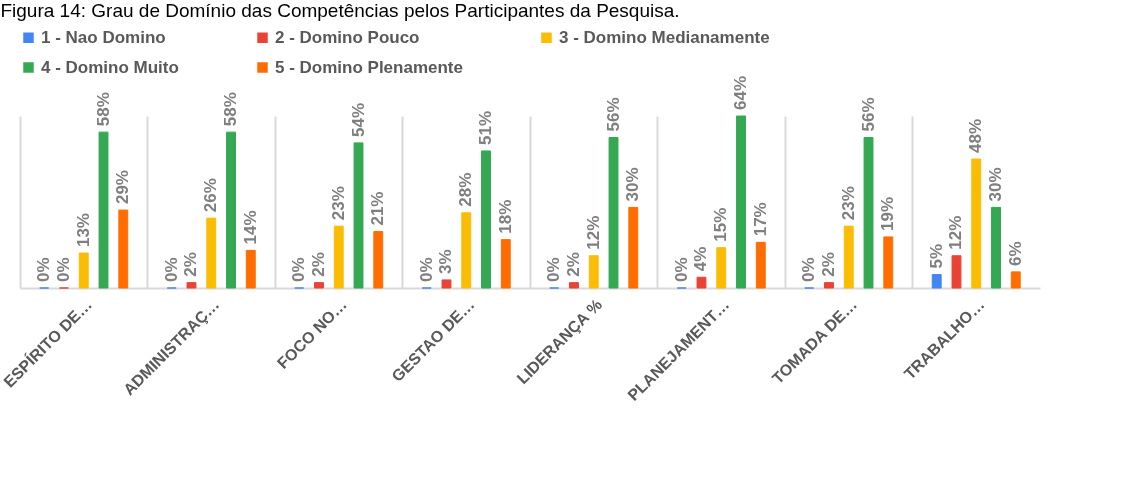 The height and width of the screenshot is (501, 1130). What do you see at coordinates (340, 10) in the screenshot?
I see `chart-title: Figura 14: Grau de Domínio das Competências pelos Participantes da Pesquisa.` at bounding box center [340, 10].